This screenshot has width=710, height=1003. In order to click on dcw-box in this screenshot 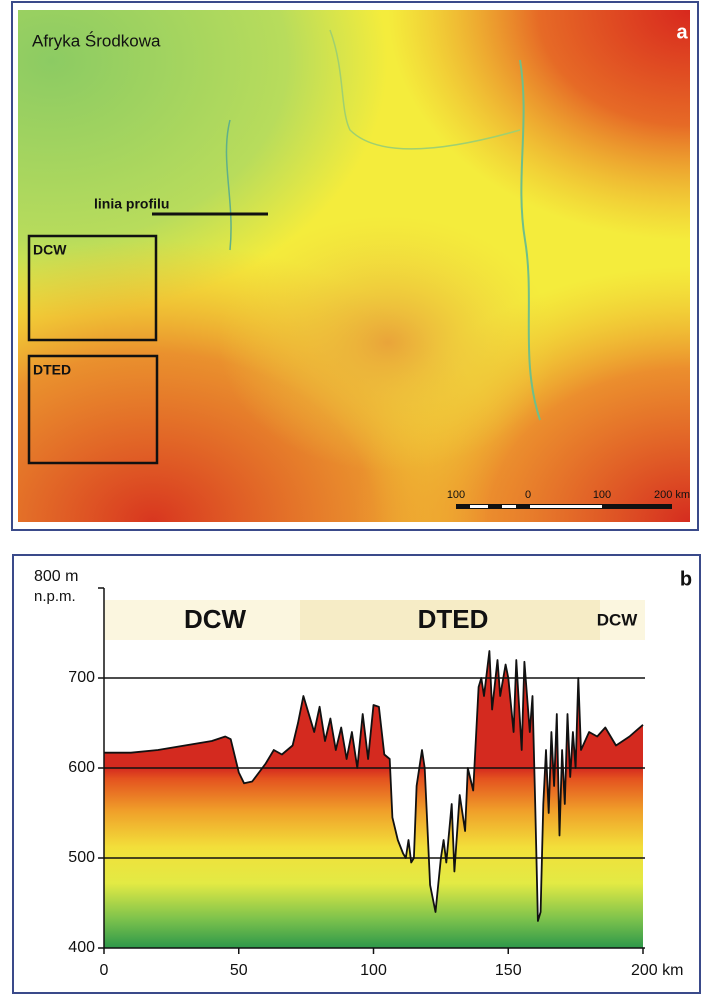, I will do `click(92, 288)`.